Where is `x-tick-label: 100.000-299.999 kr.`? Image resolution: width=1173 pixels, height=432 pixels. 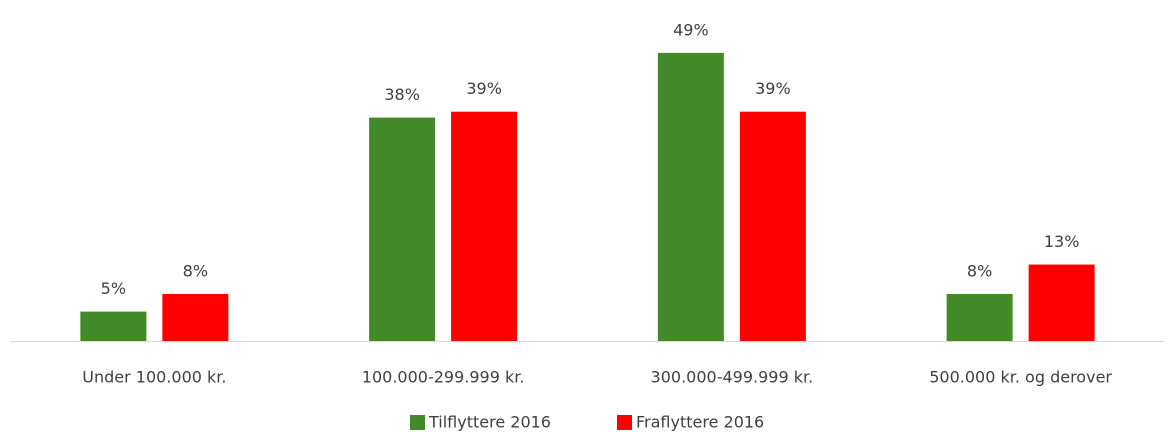
x-tick-label: 100.000-299.999 kr. is located at coordinates (443, 377).